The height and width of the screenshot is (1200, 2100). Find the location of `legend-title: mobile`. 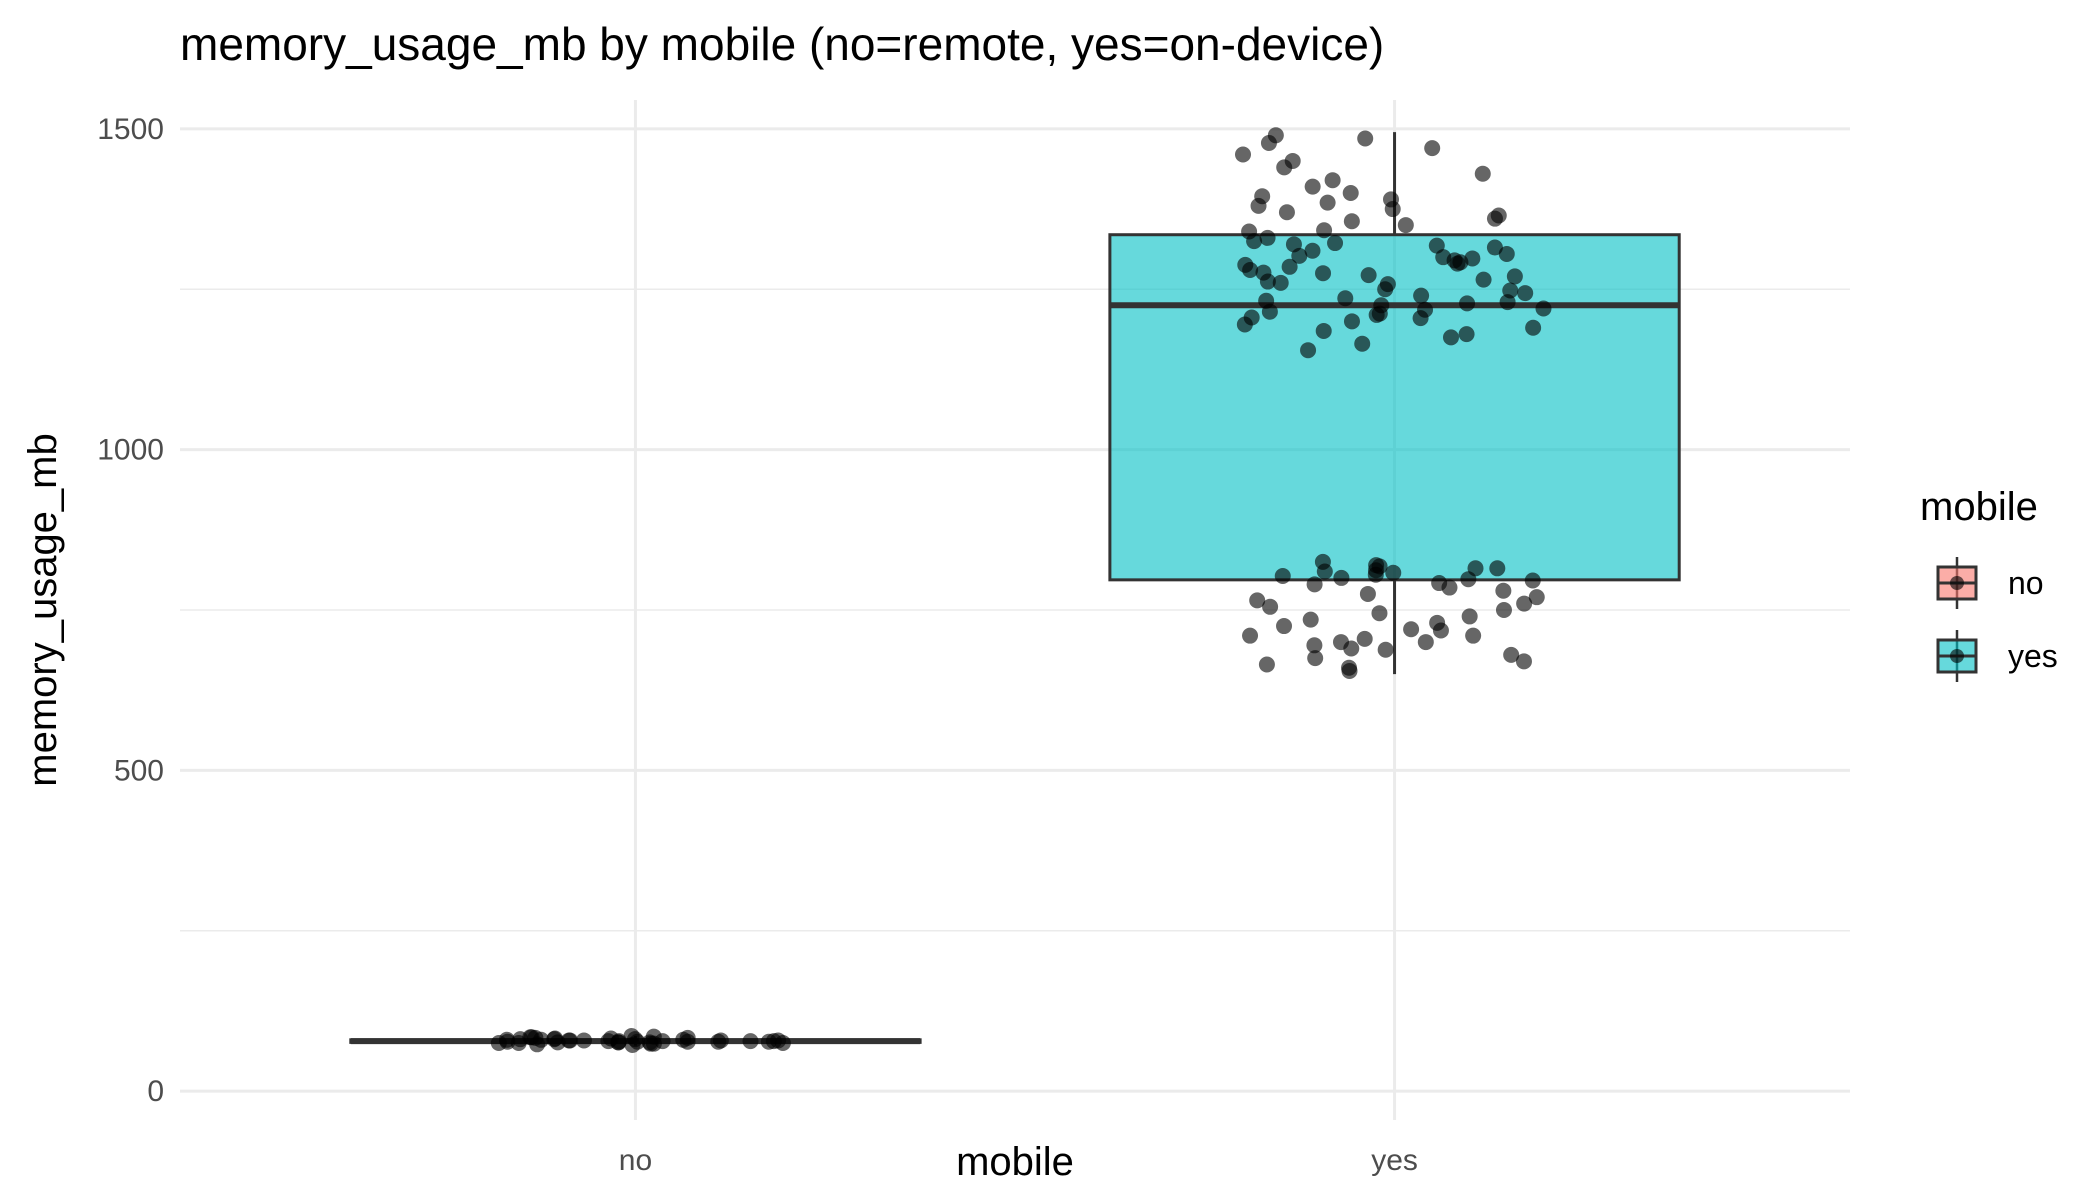

legend-title: mobile is located at coordinates (1979, 507).